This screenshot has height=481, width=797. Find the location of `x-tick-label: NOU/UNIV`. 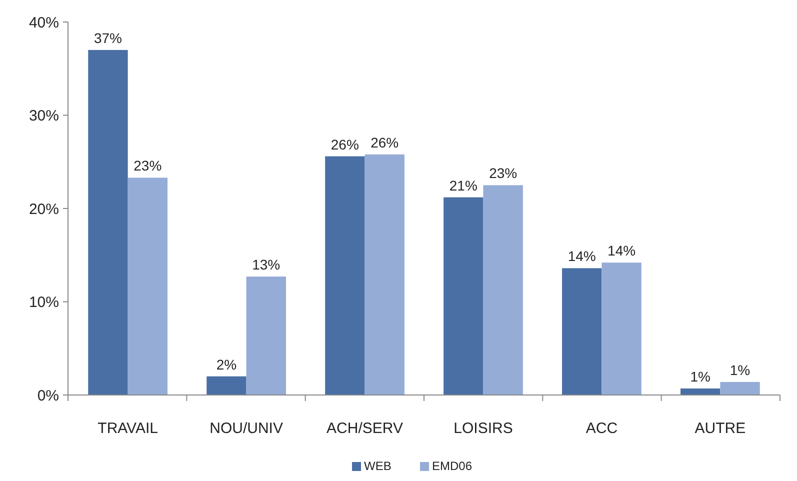

x-tick-label: NOU/UNIV is located at coordinates (246, 428).